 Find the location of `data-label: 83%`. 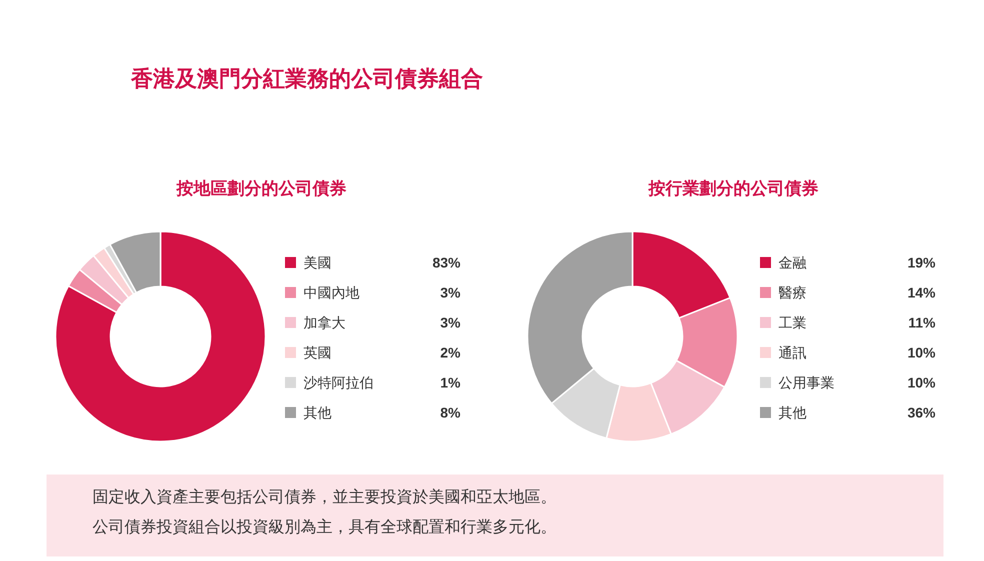

data-label: 83% is located at coordinates (447, 262).